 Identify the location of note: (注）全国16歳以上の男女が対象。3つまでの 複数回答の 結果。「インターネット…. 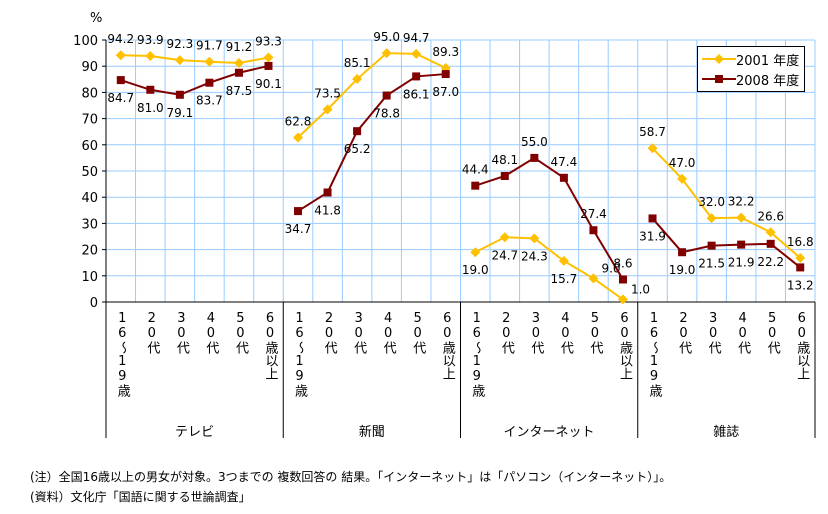
(351, 477).